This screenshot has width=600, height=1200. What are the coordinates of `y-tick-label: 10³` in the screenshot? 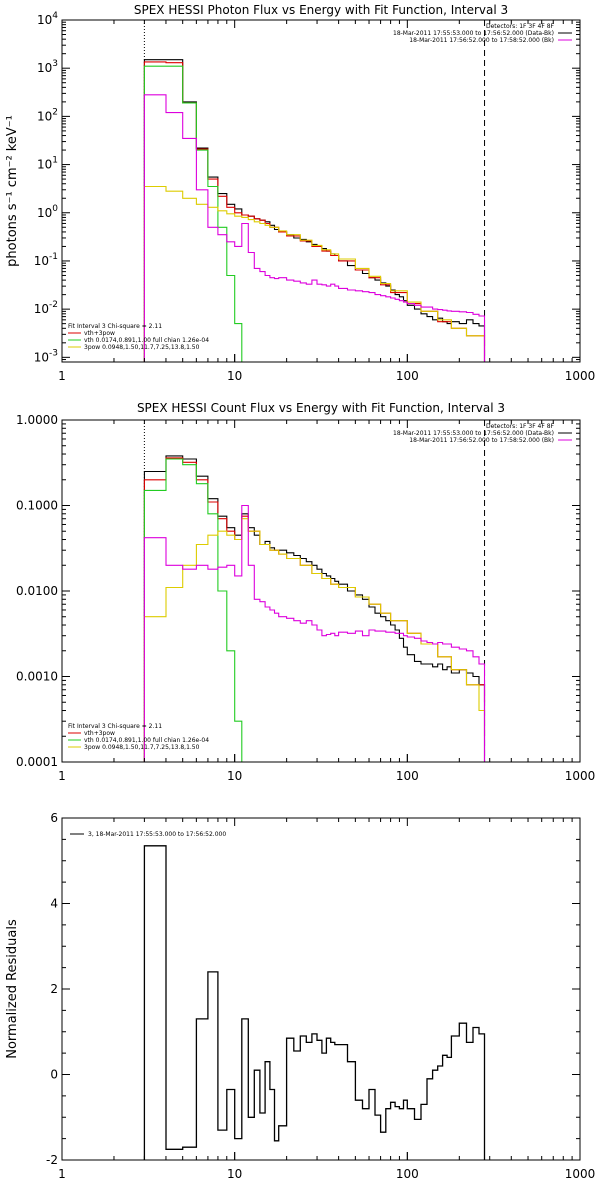 It's located at (47, 67).